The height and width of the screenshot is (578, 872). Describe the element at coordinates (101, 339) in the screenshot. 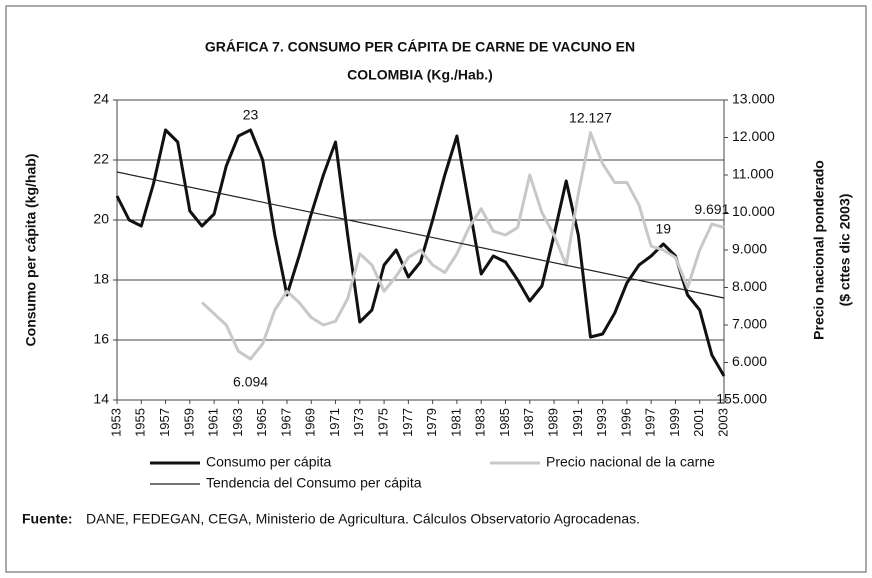

I see `y-tick-label: 16` at that location.